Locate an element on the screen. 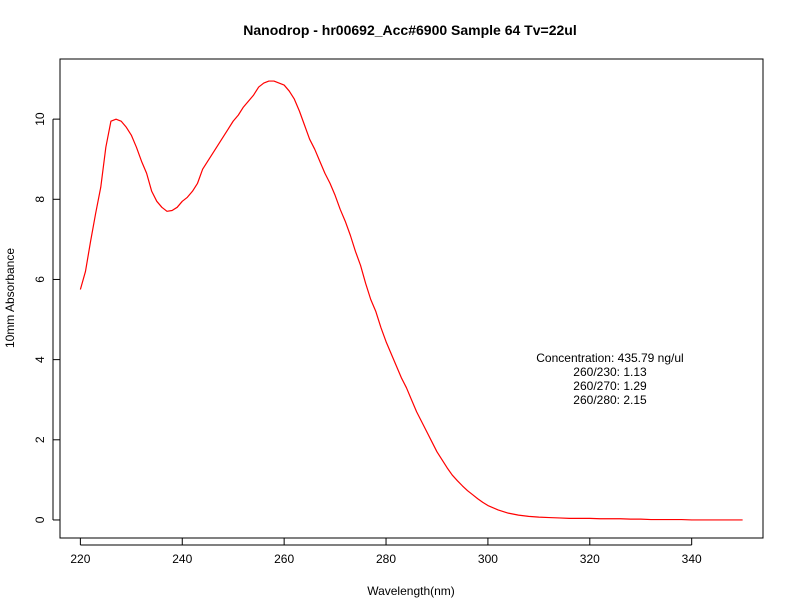 This screenshot has width=792, height=612. ratio-260-270-text: 260/270: 1.29 is located at coordinates (610, 386).